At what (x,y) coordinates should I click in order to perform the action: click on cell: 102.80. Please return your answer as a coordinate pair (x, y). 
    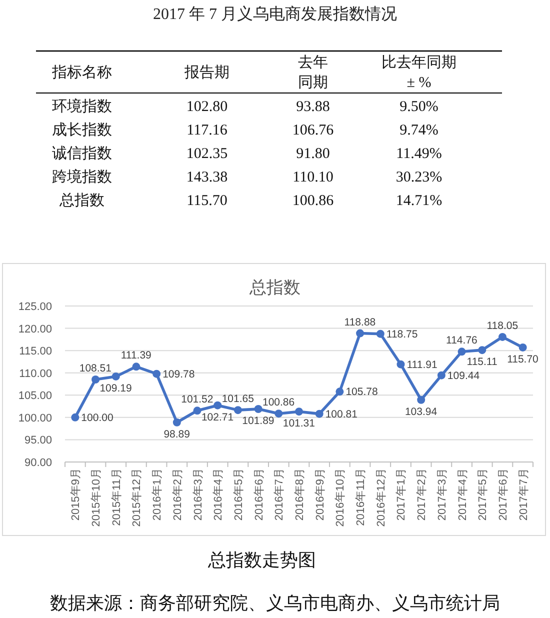
    Looking at the image, I should click on (207, 107).